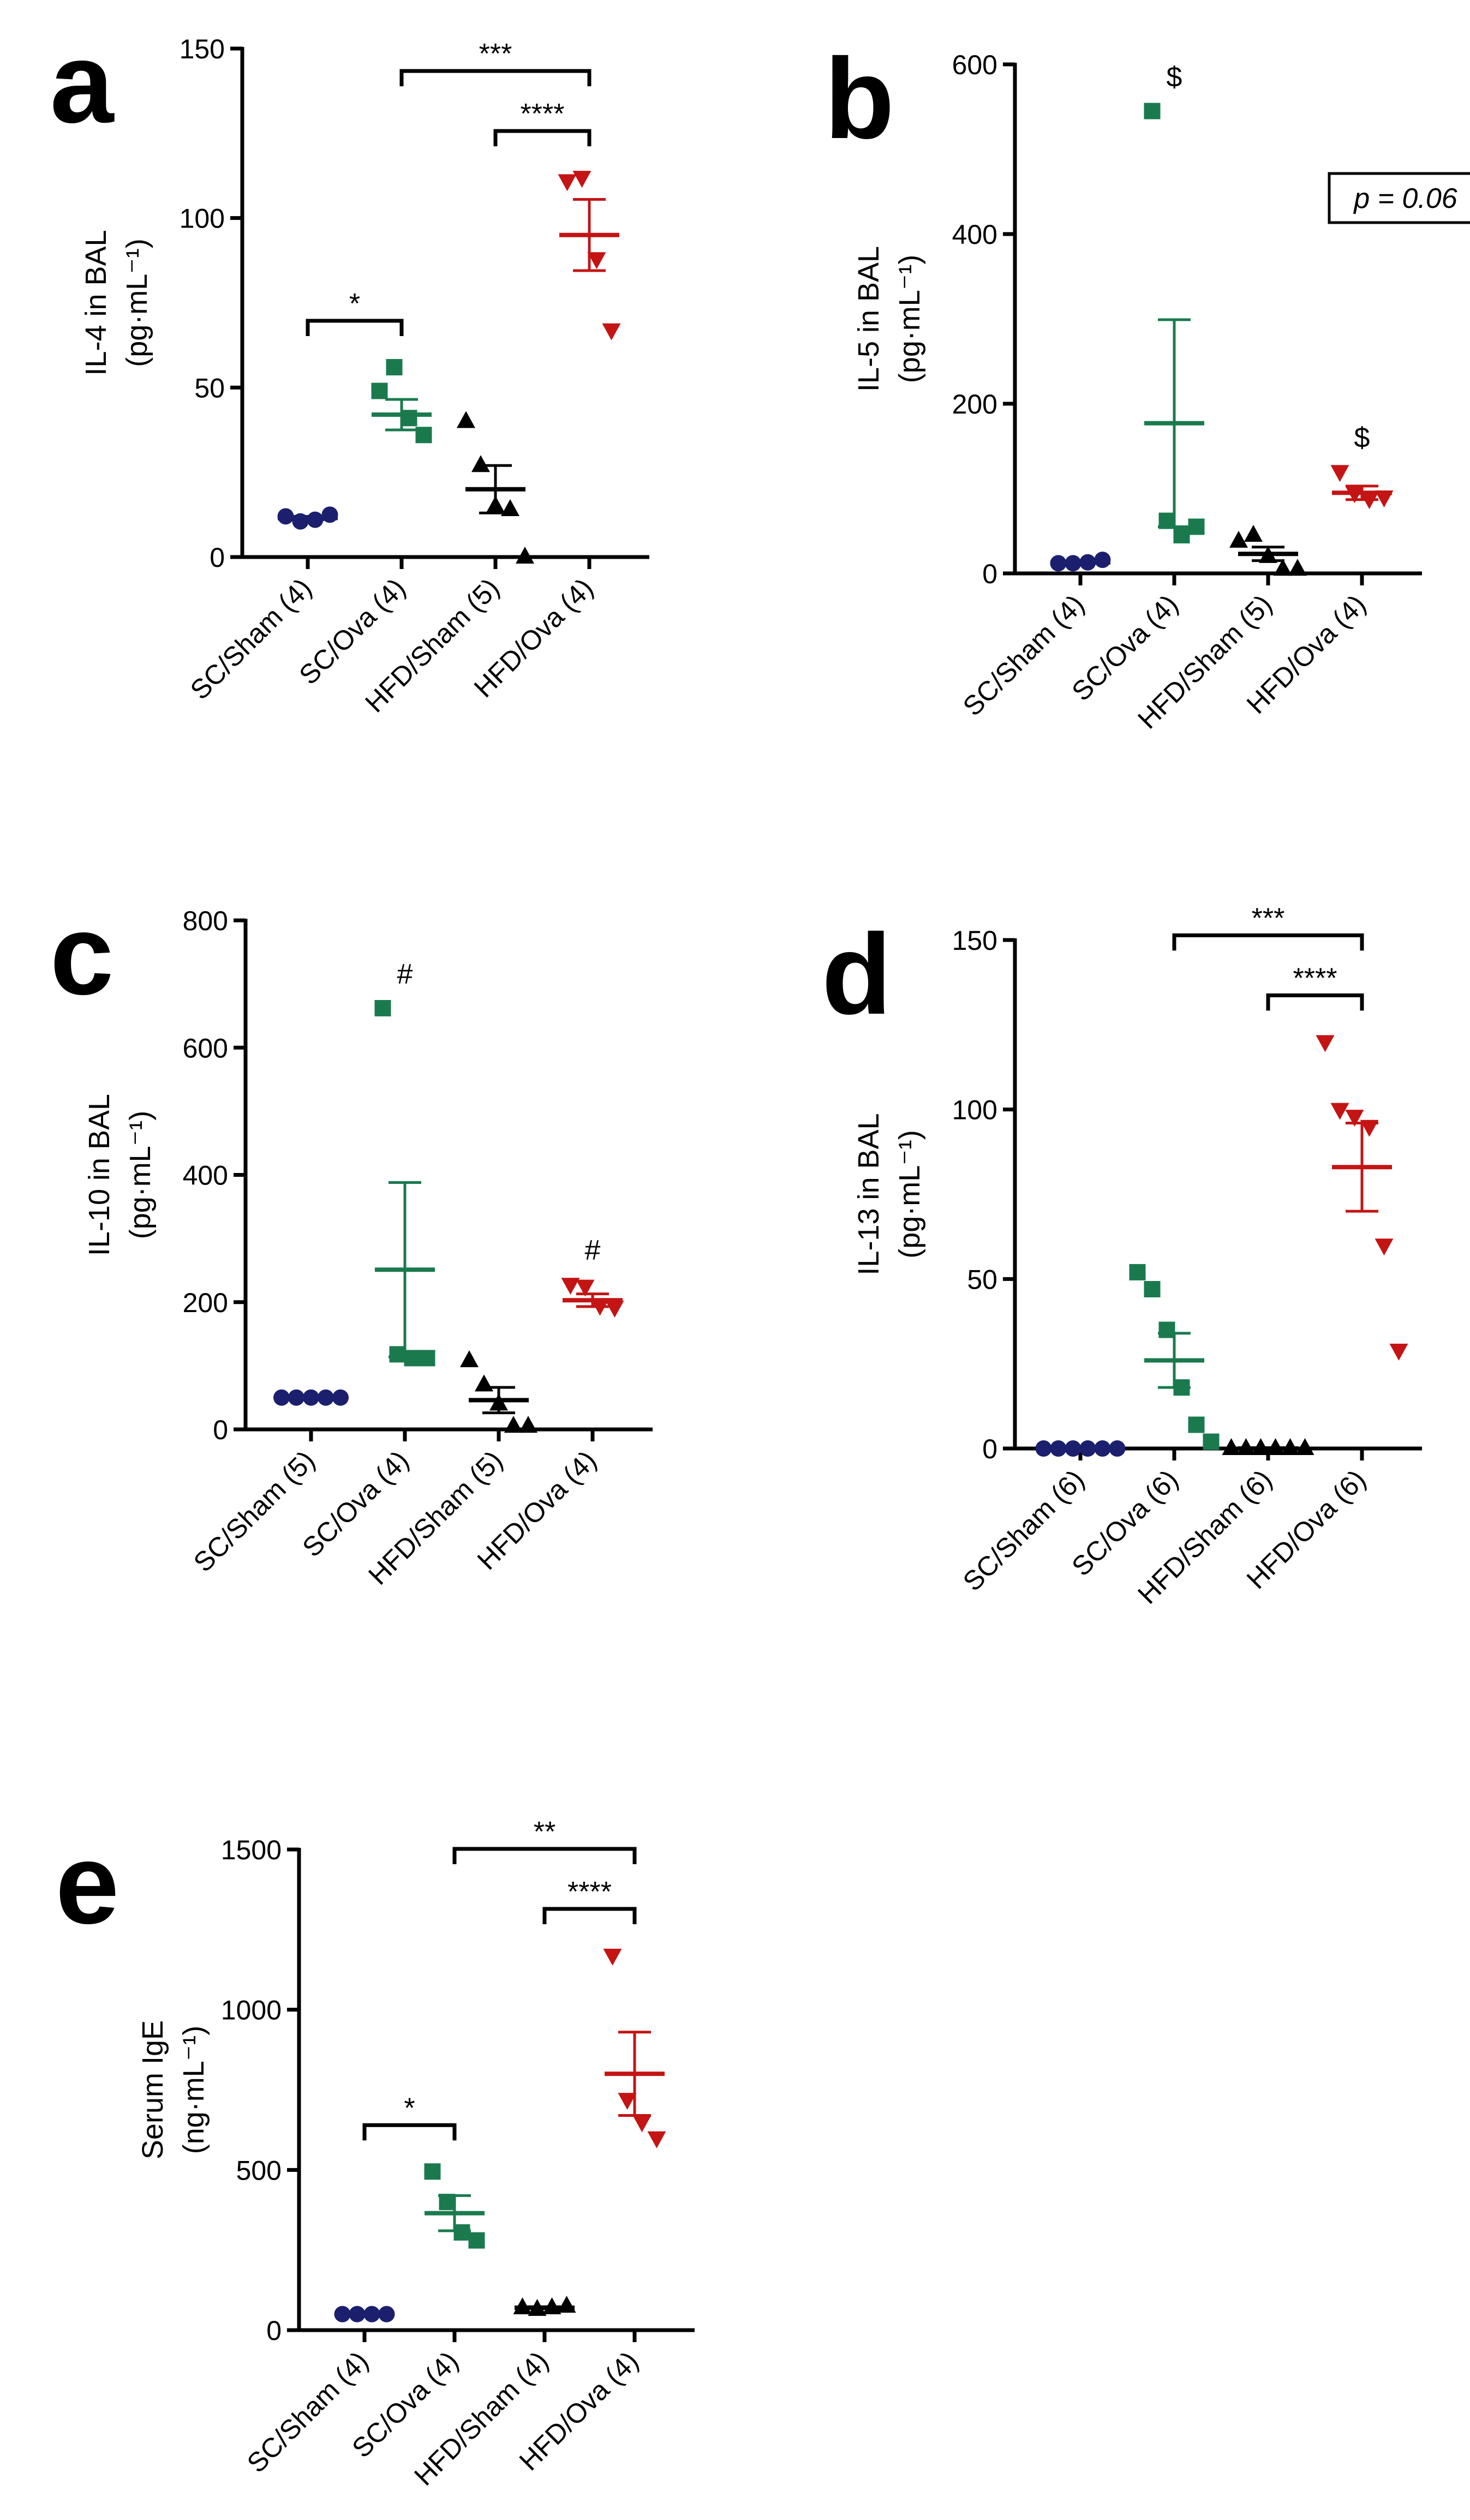  What do you see at coordinates (251, 2010) in the screenshot?
I see `y-tick-label: 1000` at bounding box center [251, 2010].